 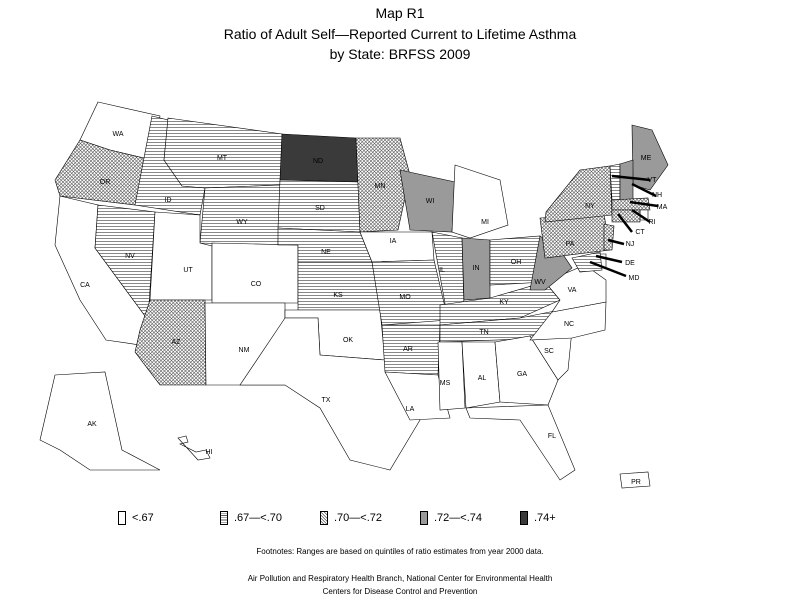 I want to click on legend-item-3: .70—<.72, so click(x=351, y=518).